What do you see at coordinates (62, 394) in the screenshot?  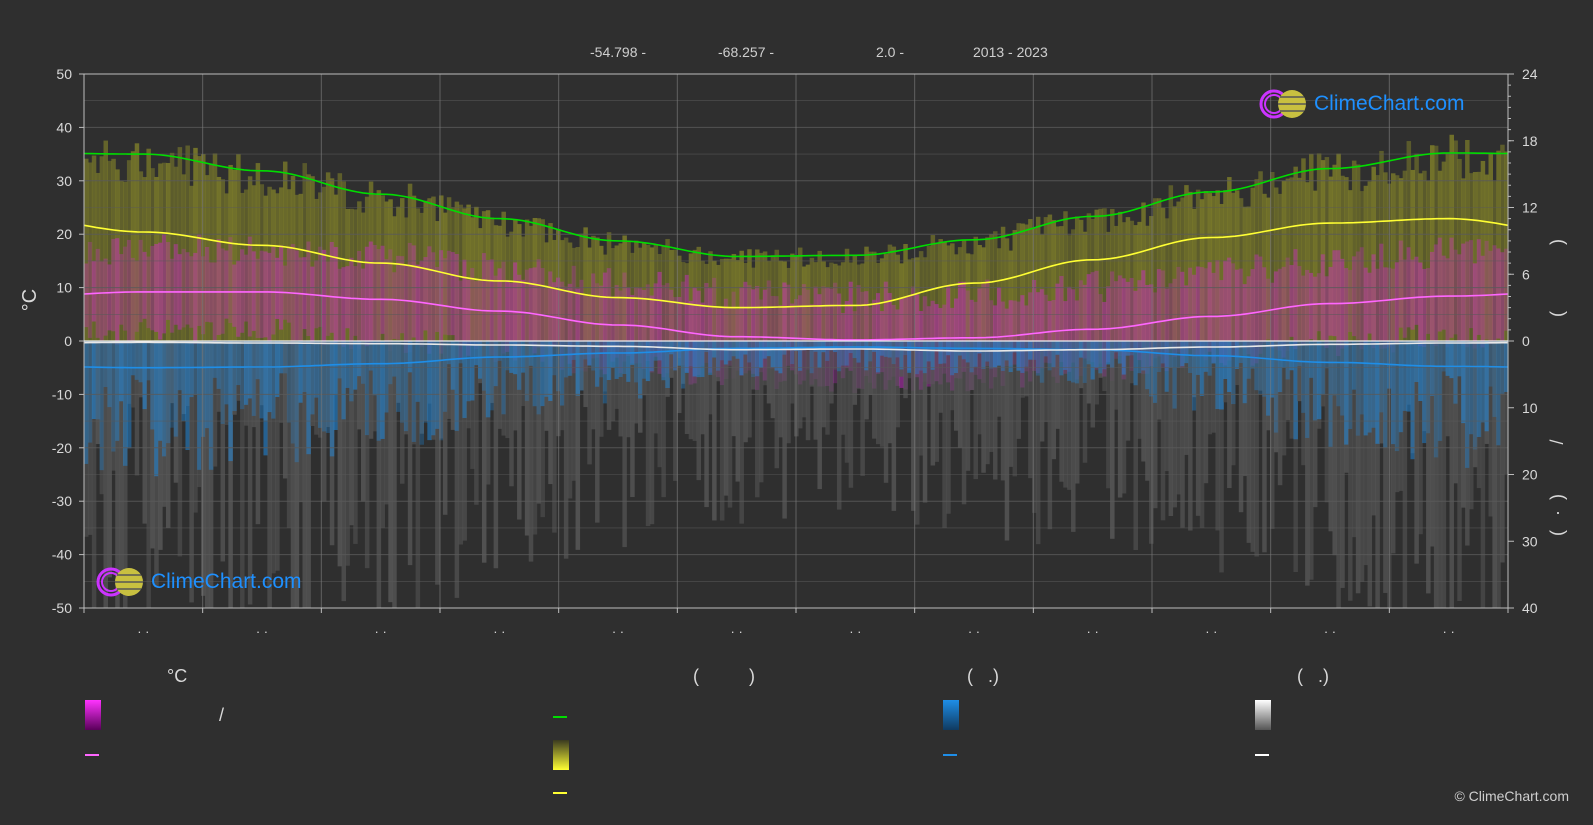 I see `left-tick-label: -10` at bounding box center [62, 394].